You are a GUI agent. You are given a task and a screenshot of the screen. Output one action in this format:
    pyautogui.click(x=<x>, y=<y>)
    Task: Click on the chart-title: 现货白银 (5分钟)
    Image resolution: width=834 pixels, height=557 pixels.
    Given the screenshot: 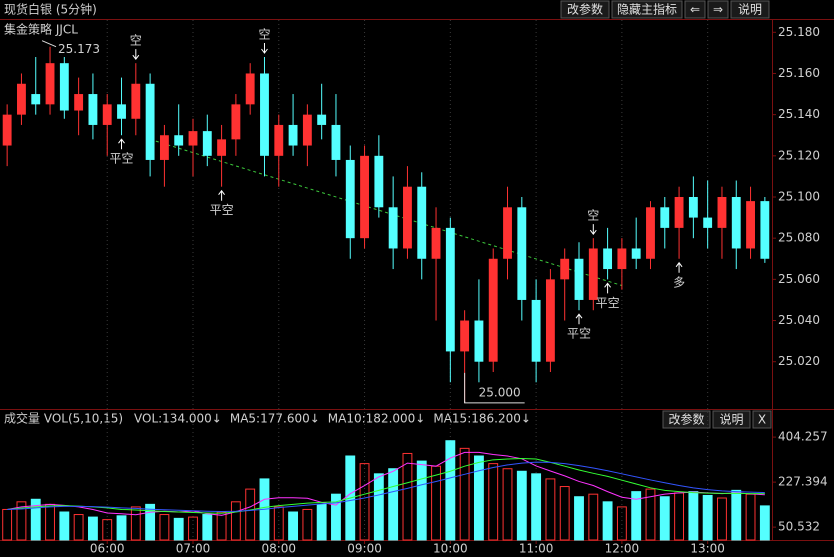 What is the action you would take?
    pyautogui.click(x=50, y=9)
    